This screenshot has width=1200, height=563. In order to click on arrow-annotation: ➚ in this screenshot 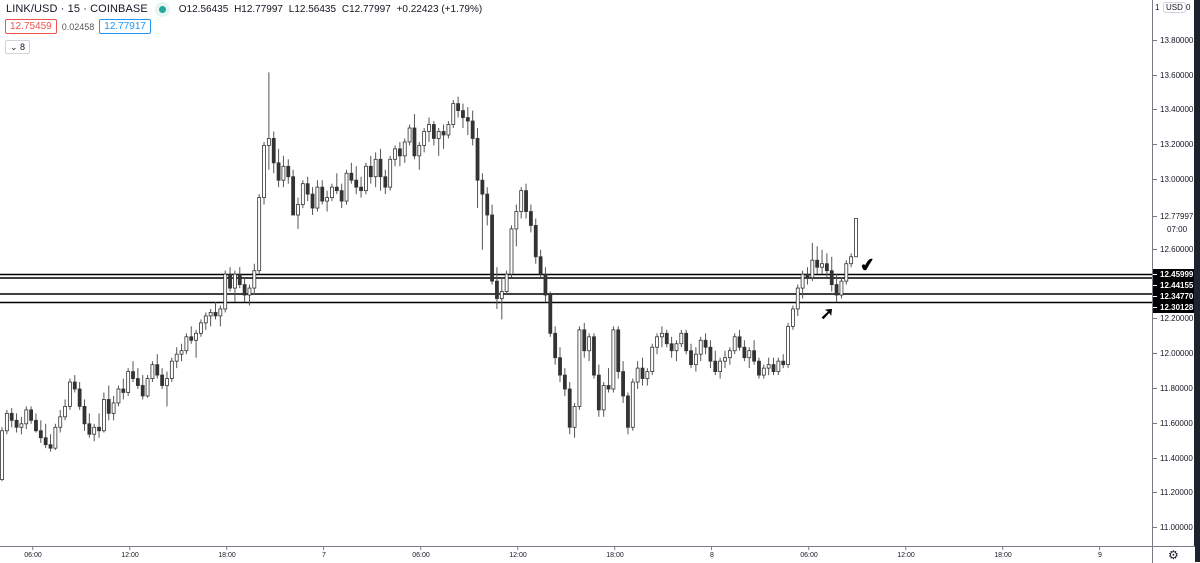, I will do `click(827, 313)`.